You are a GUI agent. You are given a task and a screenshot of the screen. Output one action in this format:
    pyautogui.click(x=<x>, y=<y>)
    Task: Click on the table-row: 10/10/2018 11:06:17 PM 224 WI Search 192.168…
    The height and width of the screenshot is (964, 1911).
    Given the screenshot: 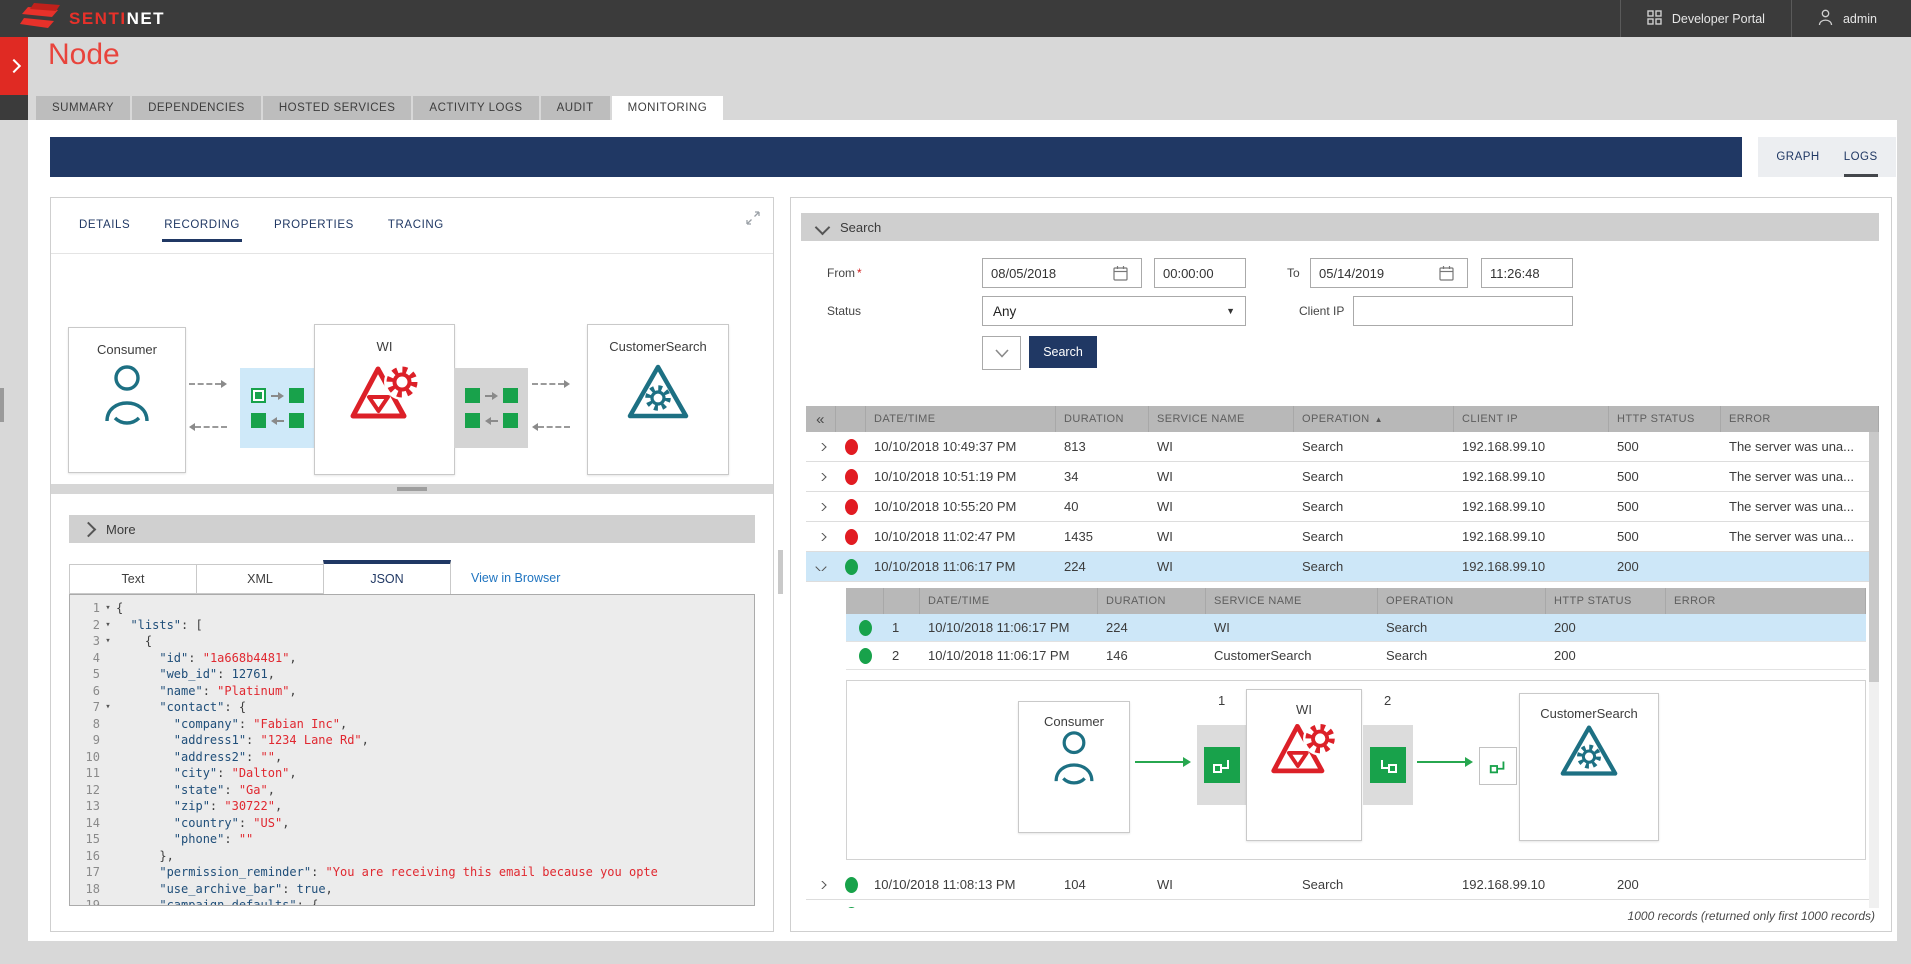 What is the action you would take?
    pyautogui.click(x=1342, y=567)
    